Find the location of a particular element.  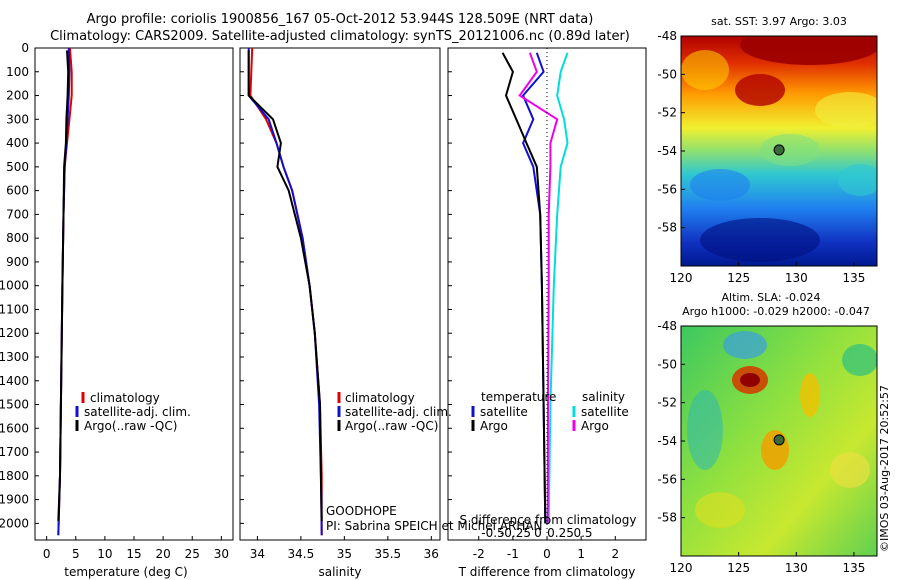

depth-tick-label: 300 is located at coordinates (17, 119).